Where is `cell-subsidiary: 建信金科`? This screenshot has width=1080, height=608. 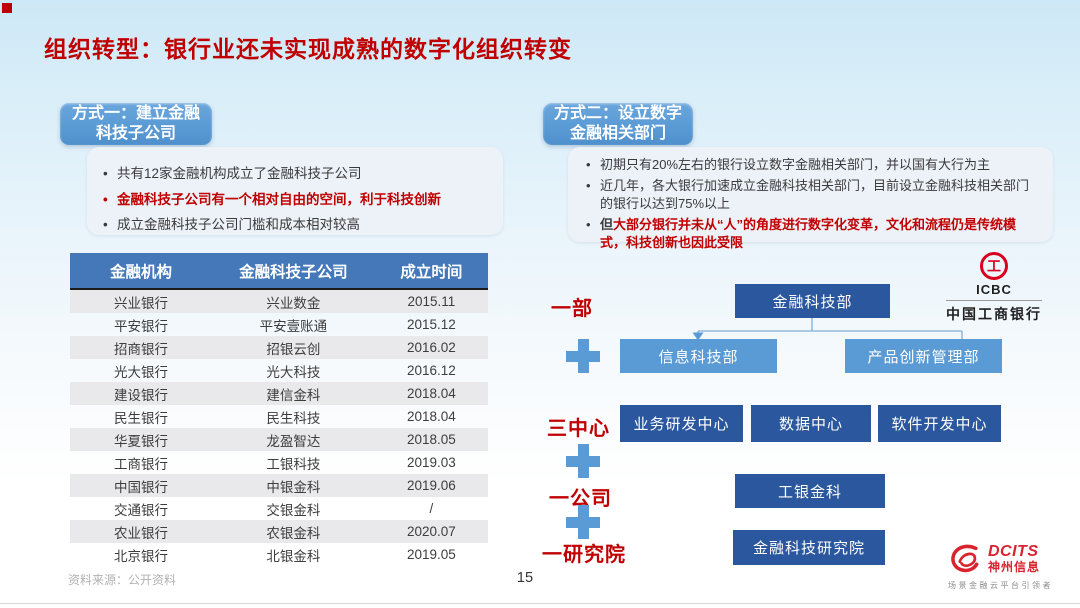
cell-subsidiary: 建信金科 is located at coordinates (293, 395).